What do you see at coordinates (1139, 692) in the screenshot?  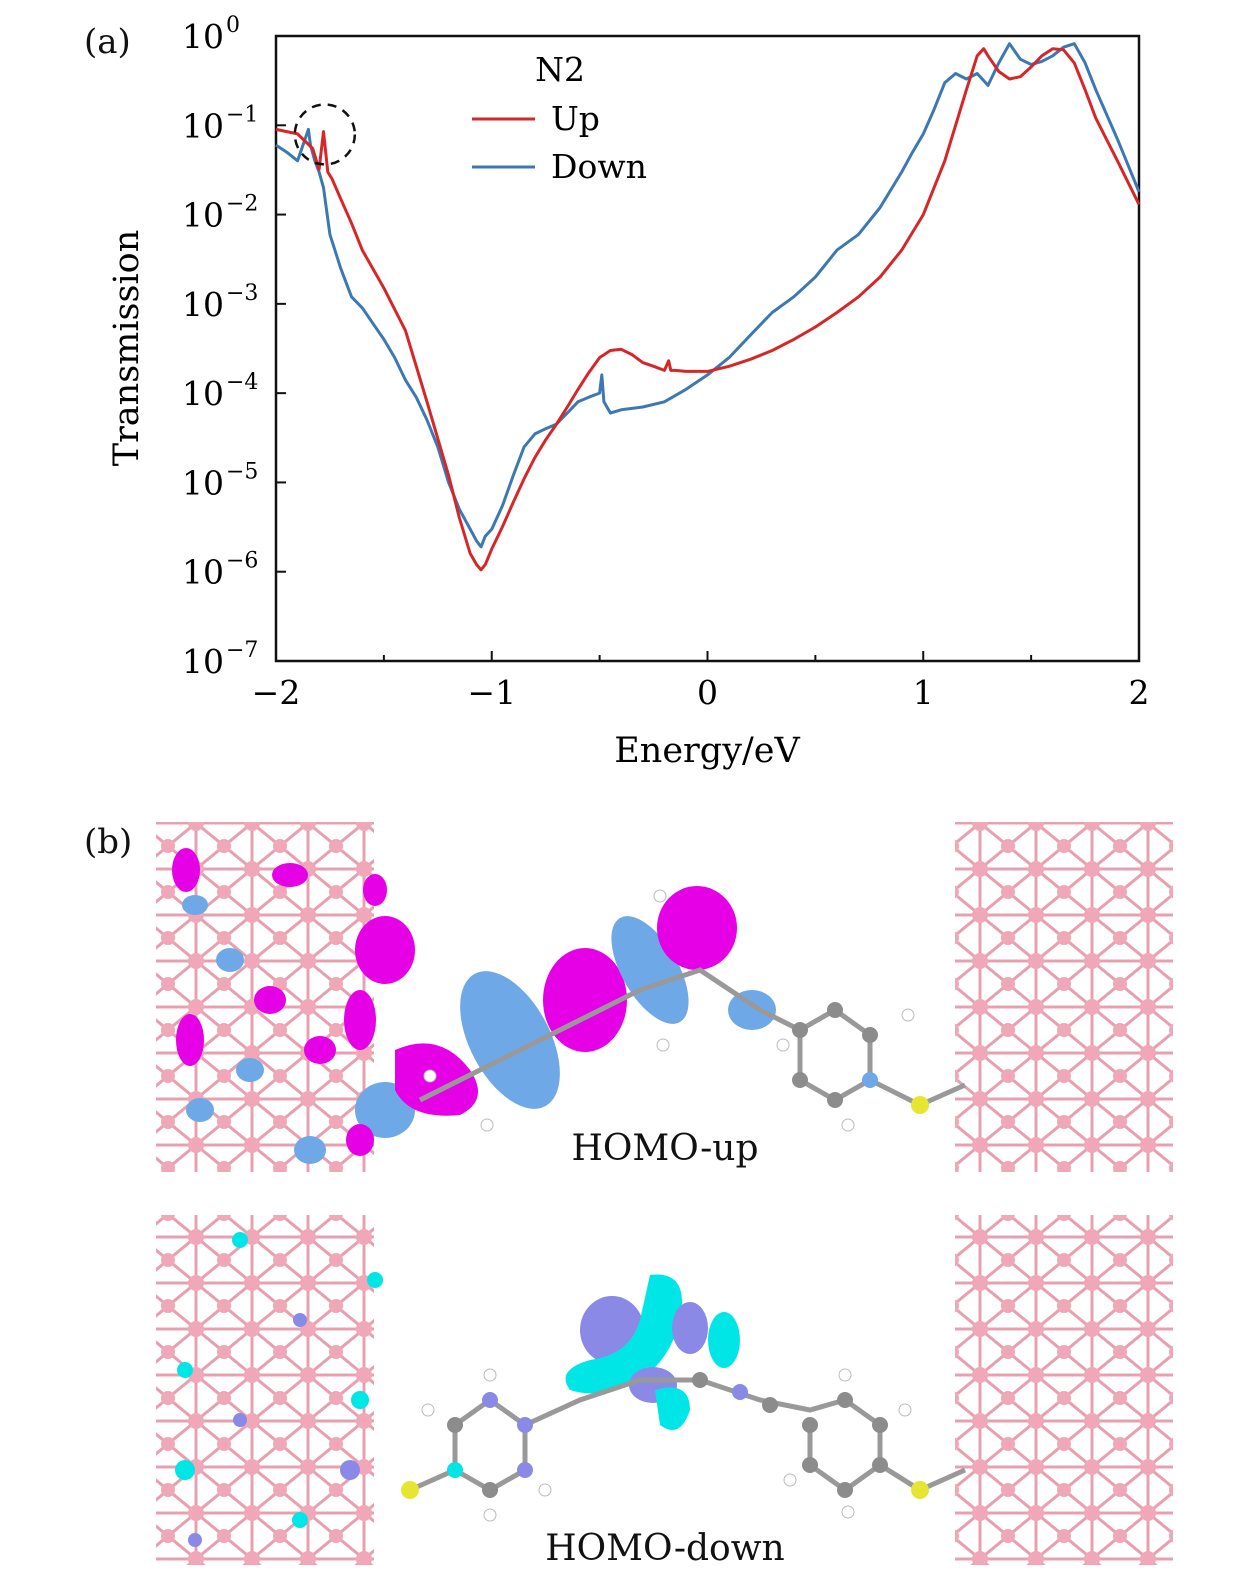 I see `x-tick-label: 2` at bounding box center [1139, 692].